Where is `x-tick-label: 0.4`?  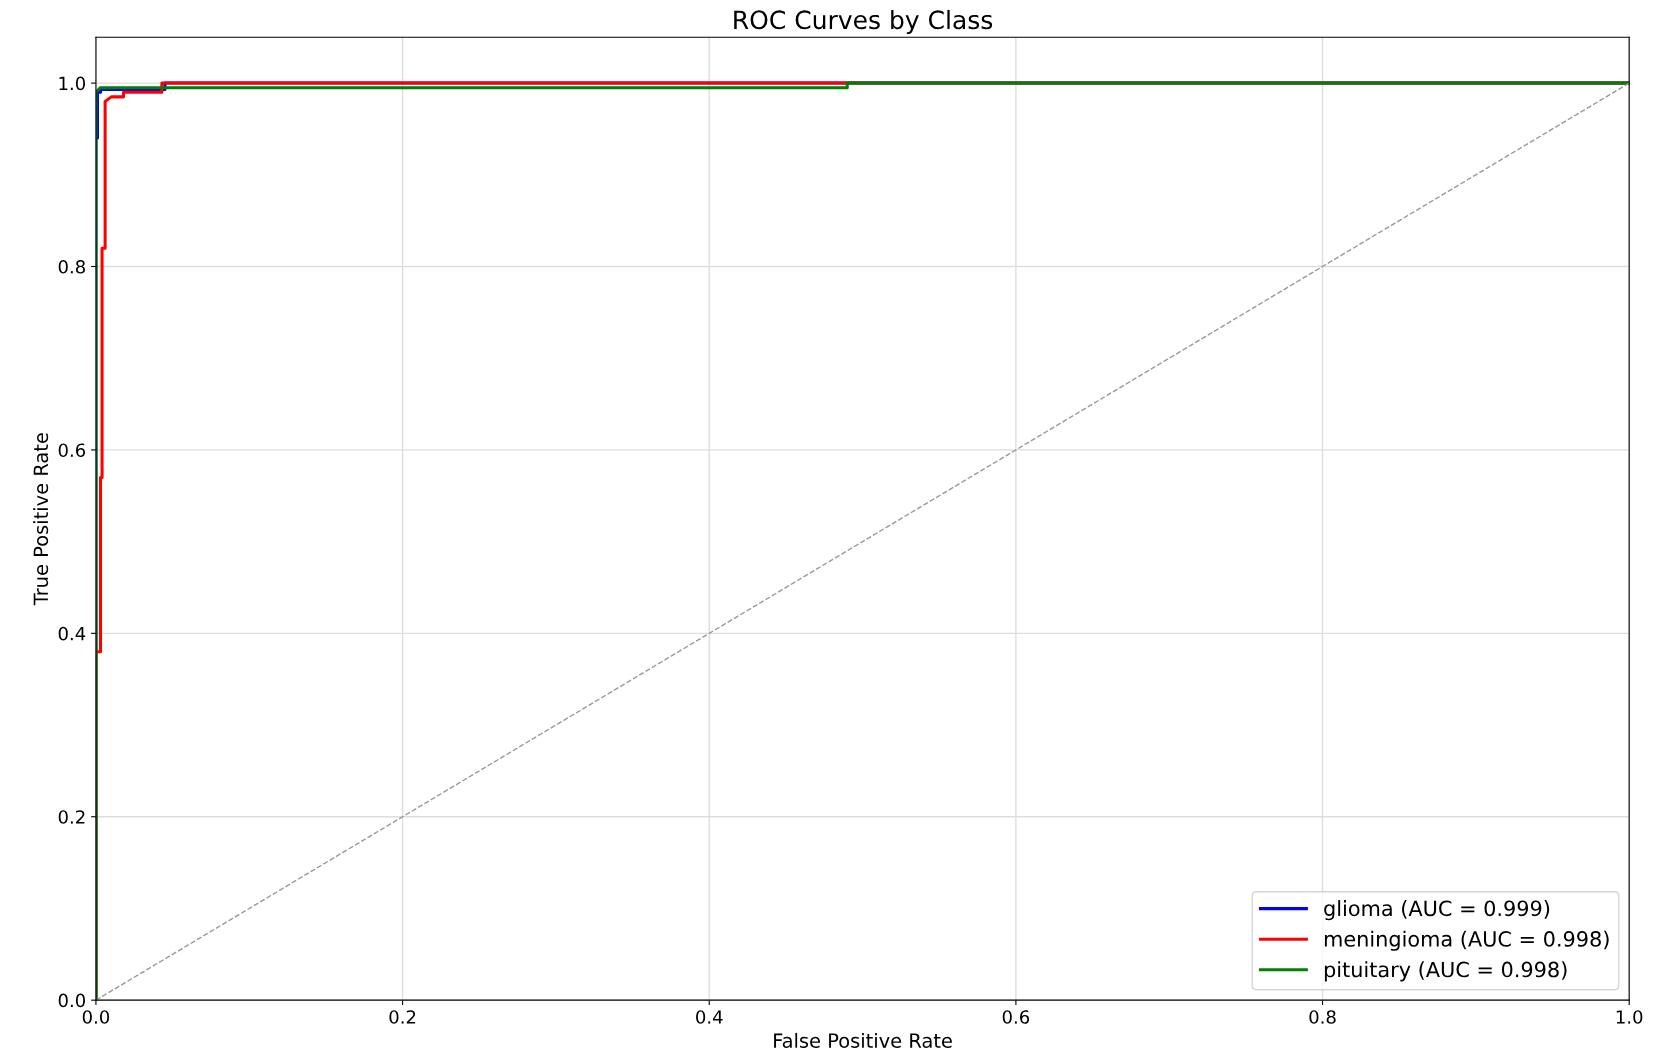 x-tick-label: 0.4 is located at coordinates (709, 1017).